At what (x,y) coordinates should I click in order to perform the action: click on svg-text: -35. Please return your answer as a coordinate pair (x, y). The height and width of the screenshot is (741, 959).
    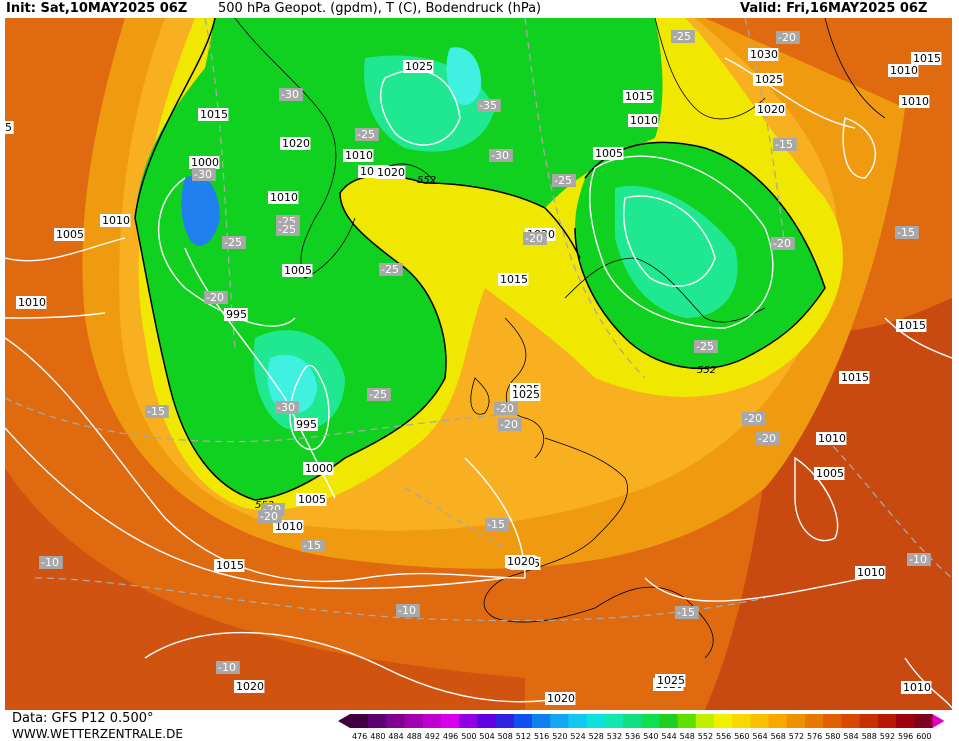
    Looking at the image, I should click on (488, 105).